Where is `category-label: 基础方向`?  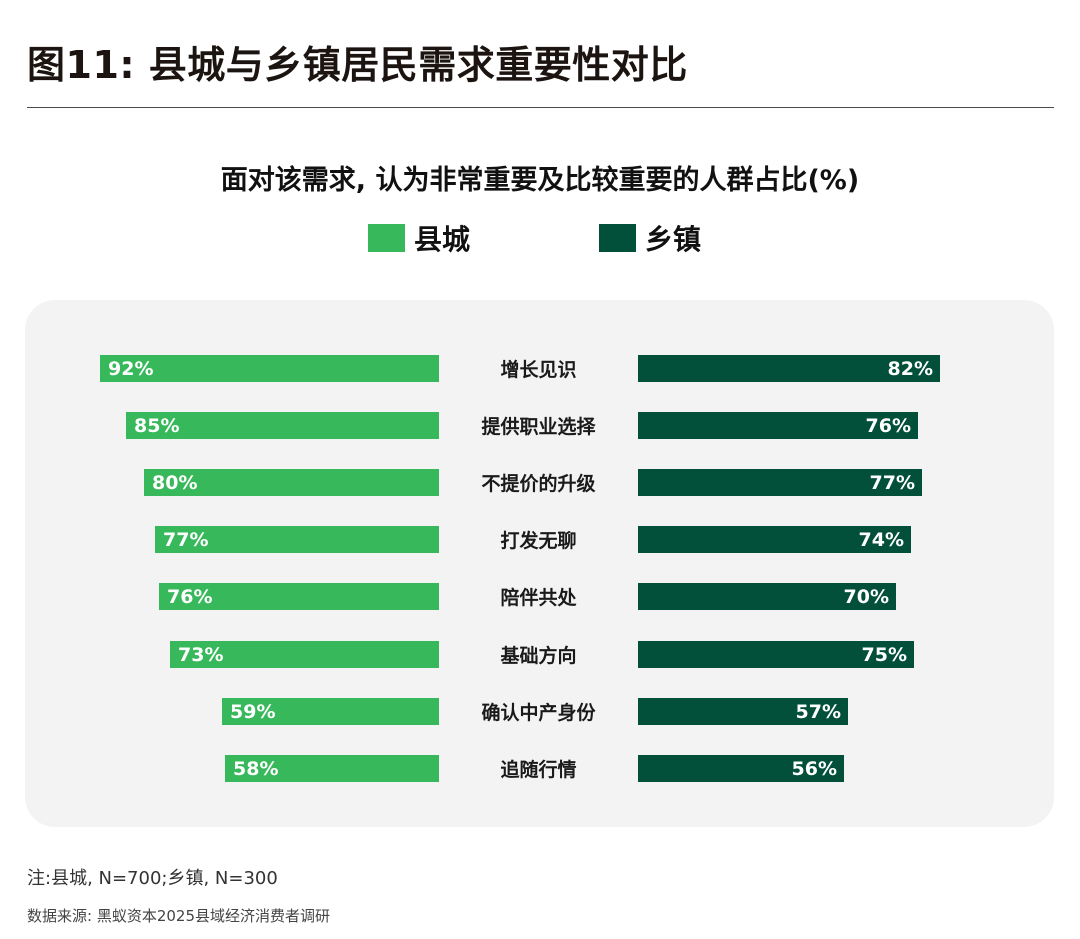
category-label: 基础方向 is located at coordinates (538, 656).